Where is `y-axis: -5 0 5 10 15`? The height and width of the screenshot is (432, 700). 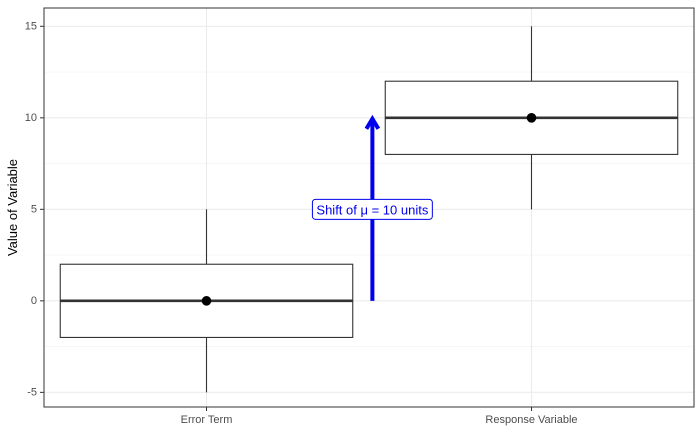 y-axis: -5 0 5 10 15 is located at coordinates (34, 209).